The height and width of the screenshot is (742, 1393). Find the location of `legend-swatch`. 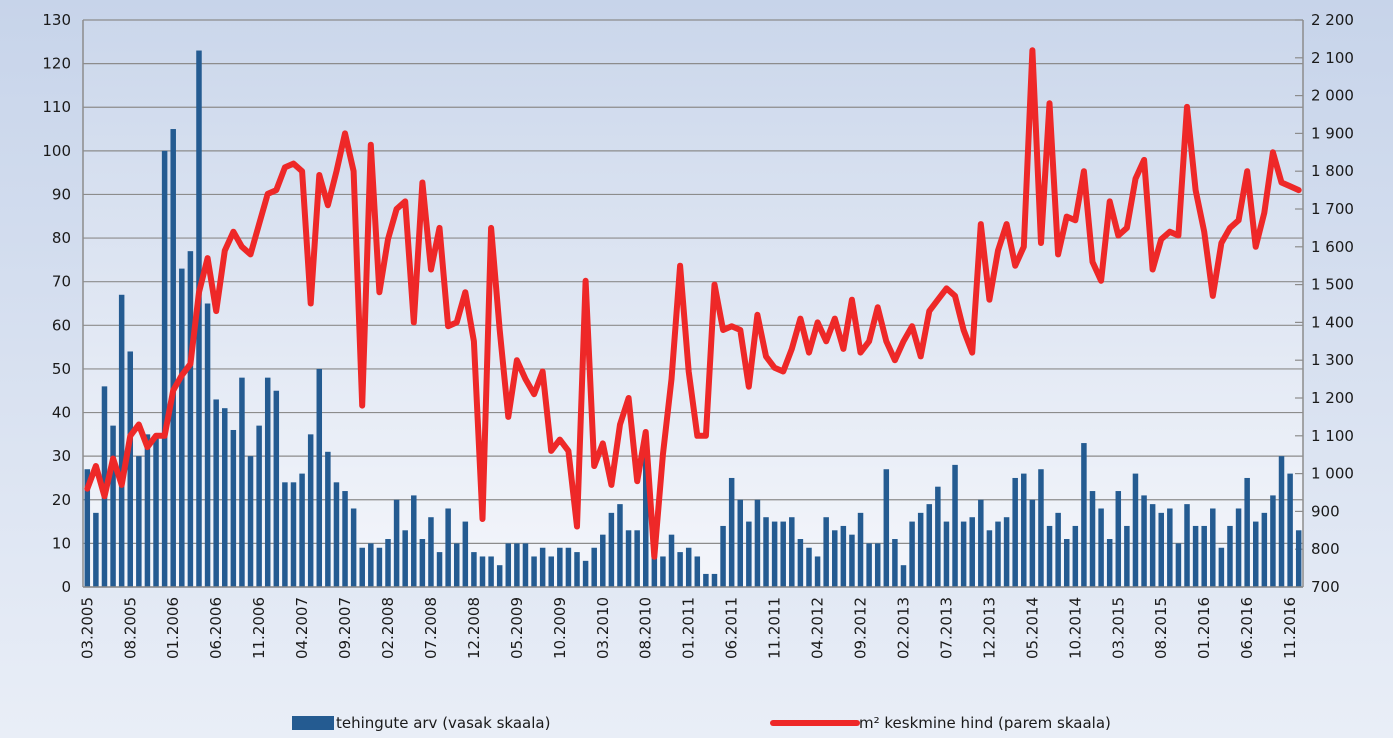

legend-swatch is located at coordinates (313, 723).